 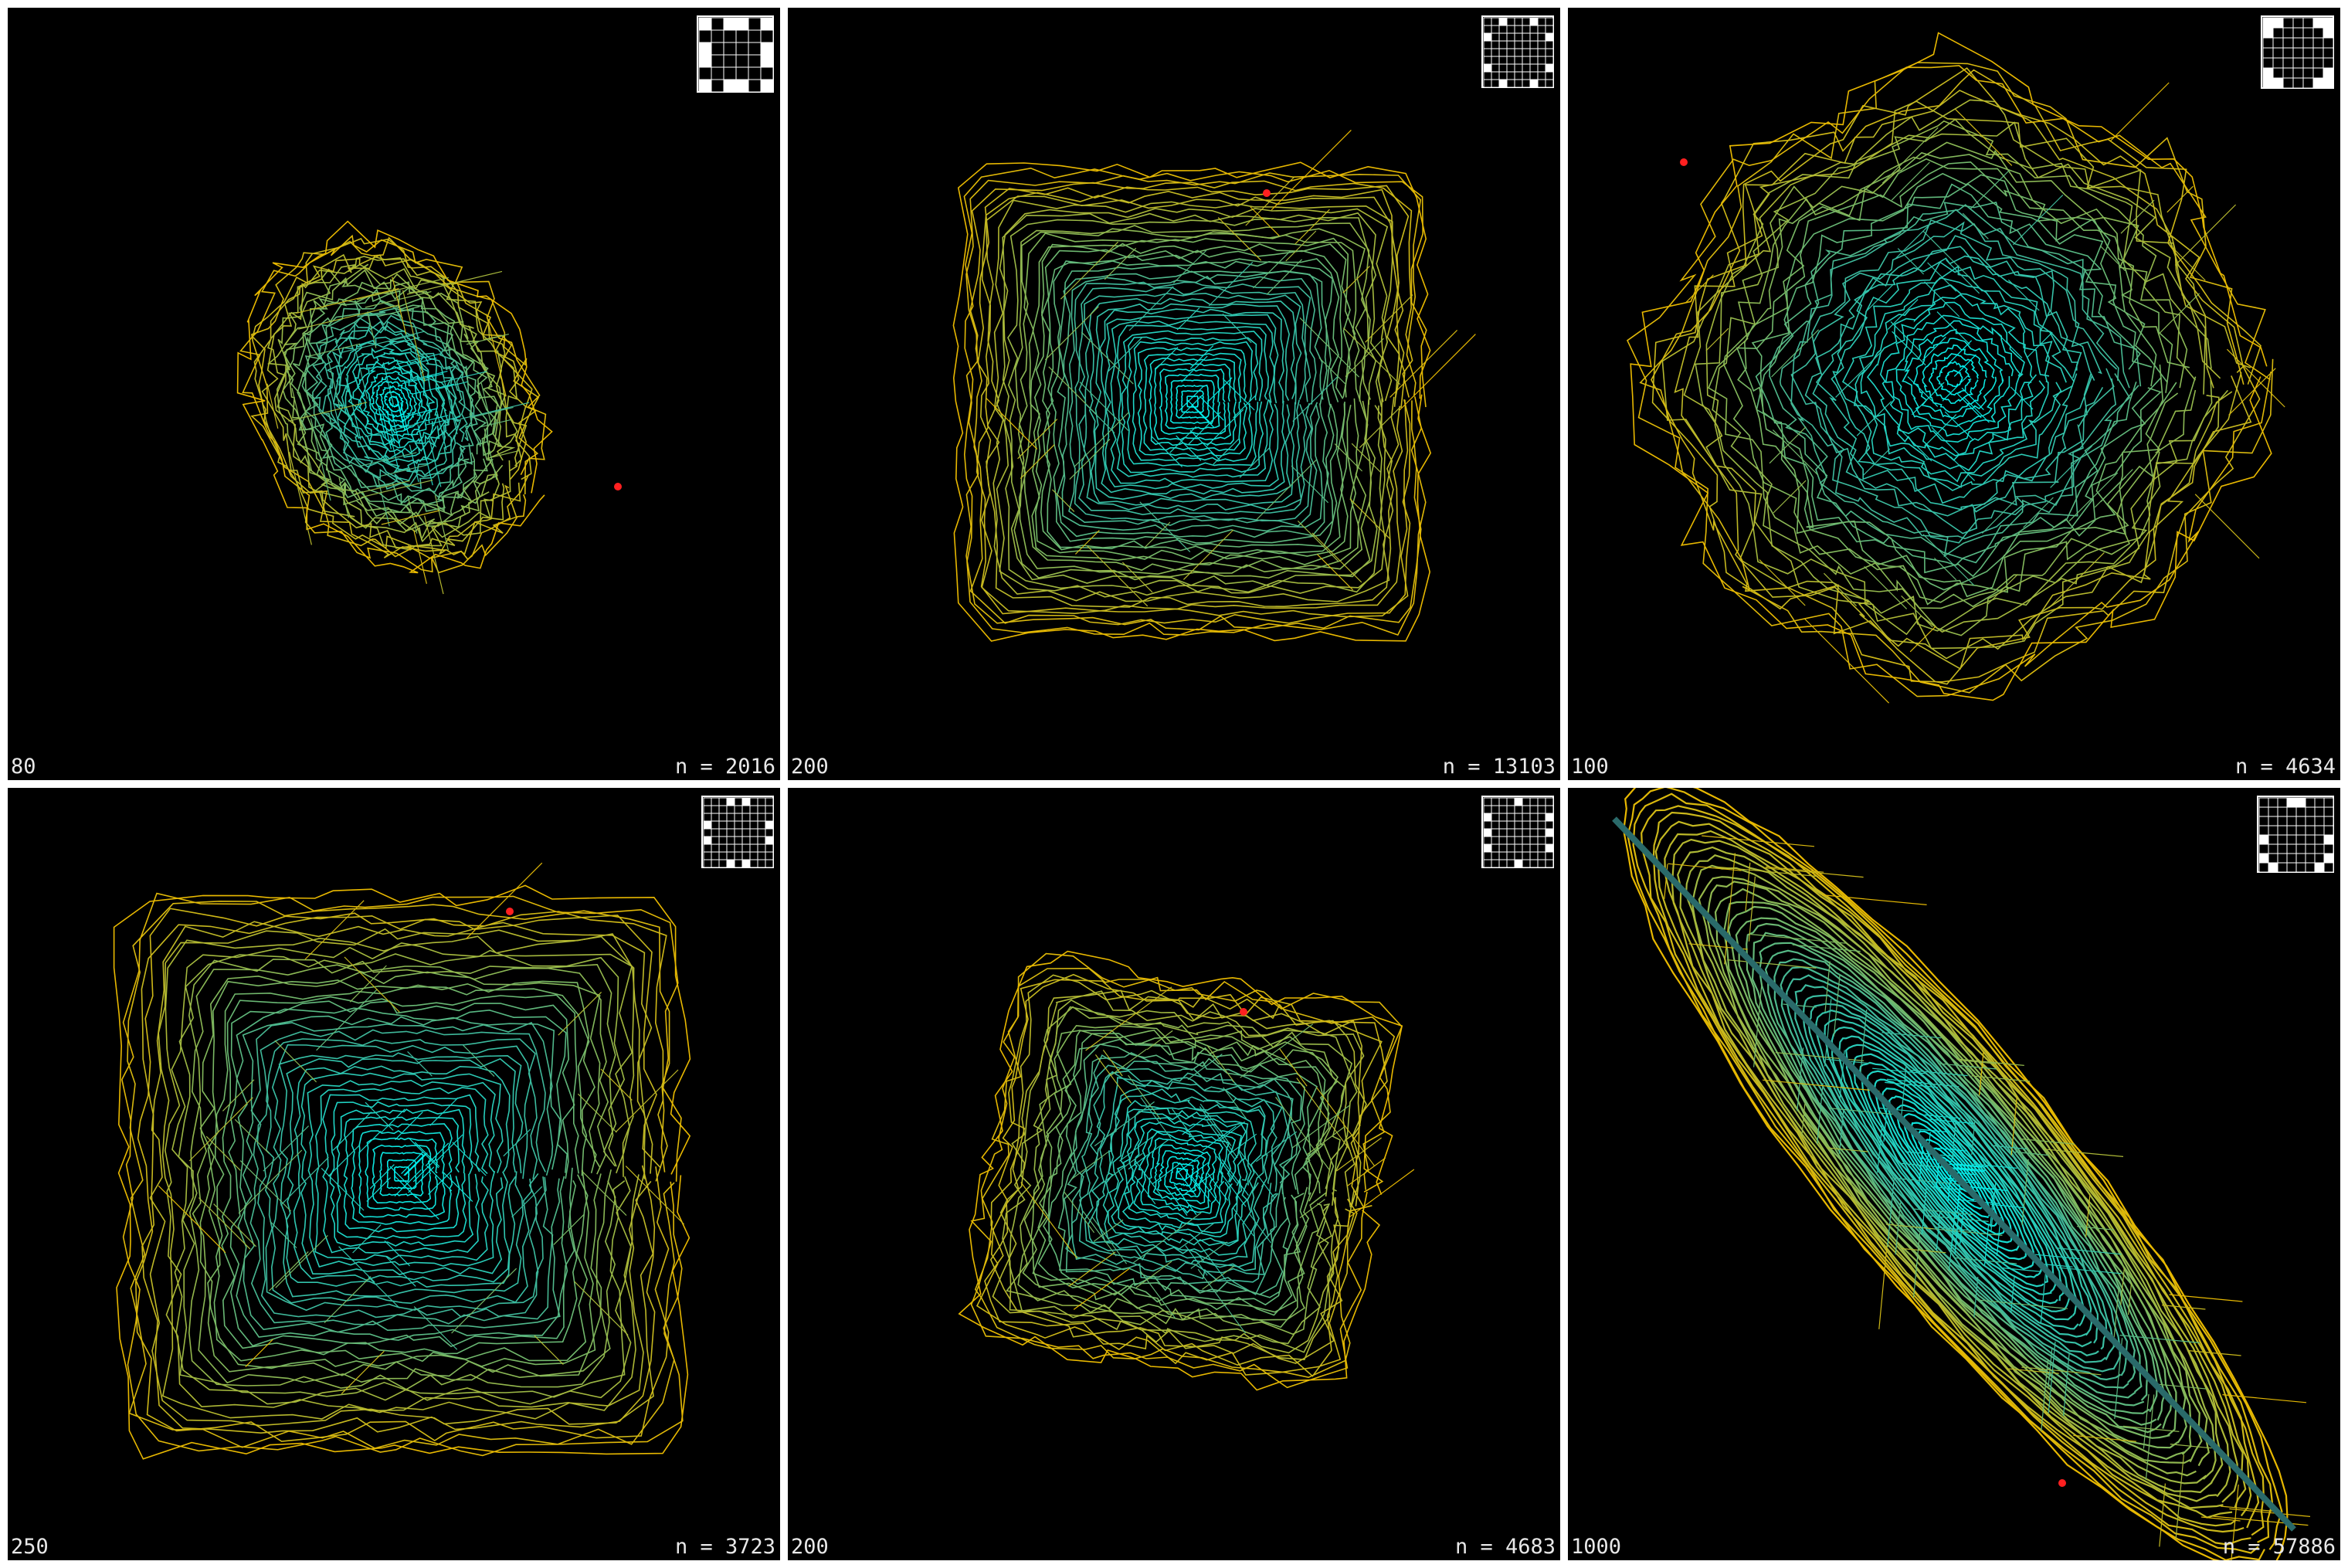 What do you see at coordinates (1590, 767) in the screenshot?
I see `scale-label: 100` at bounding box center [1590, 767].